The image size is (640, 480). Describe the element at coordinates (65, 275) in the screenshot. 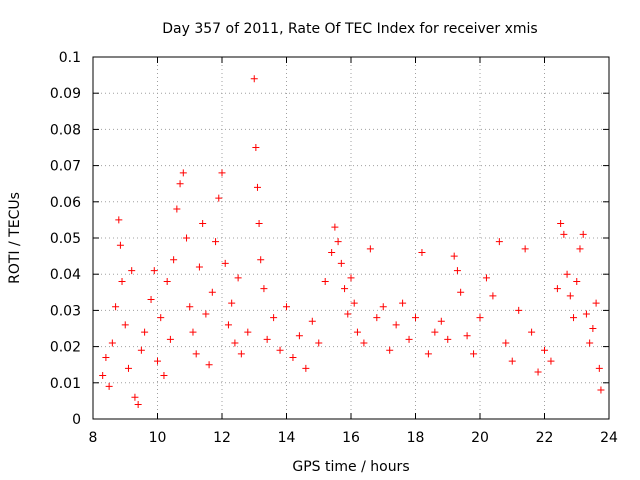

I see `y-tick-label: 0.04` at that location.